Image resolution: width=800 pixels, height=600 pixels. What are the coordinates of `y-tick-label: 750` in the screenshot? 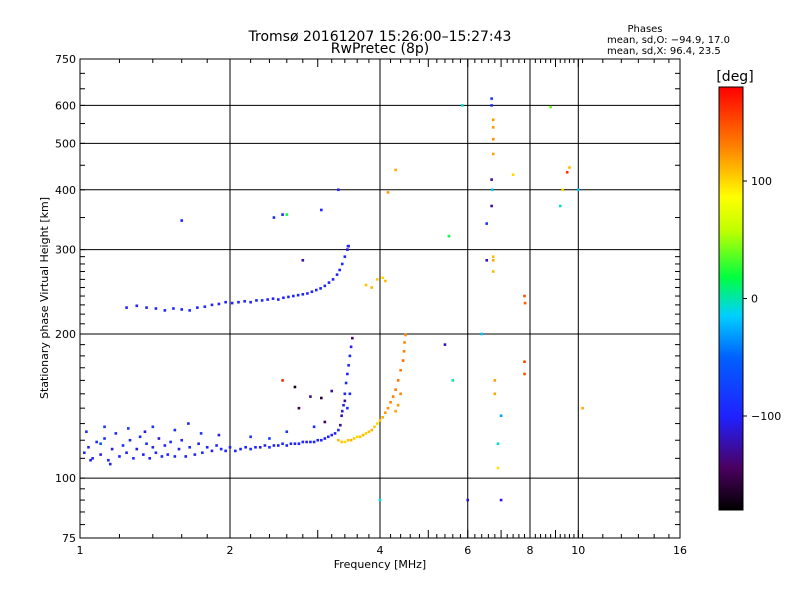 It's located at (65, 59).